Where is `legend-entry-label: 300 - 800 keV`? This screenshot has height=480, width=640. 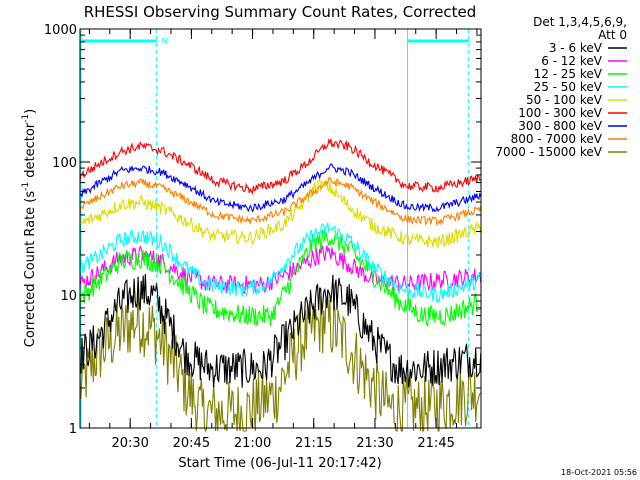 legend-entry-label: 300 - 800 keV is located at coordinates (560, 126).